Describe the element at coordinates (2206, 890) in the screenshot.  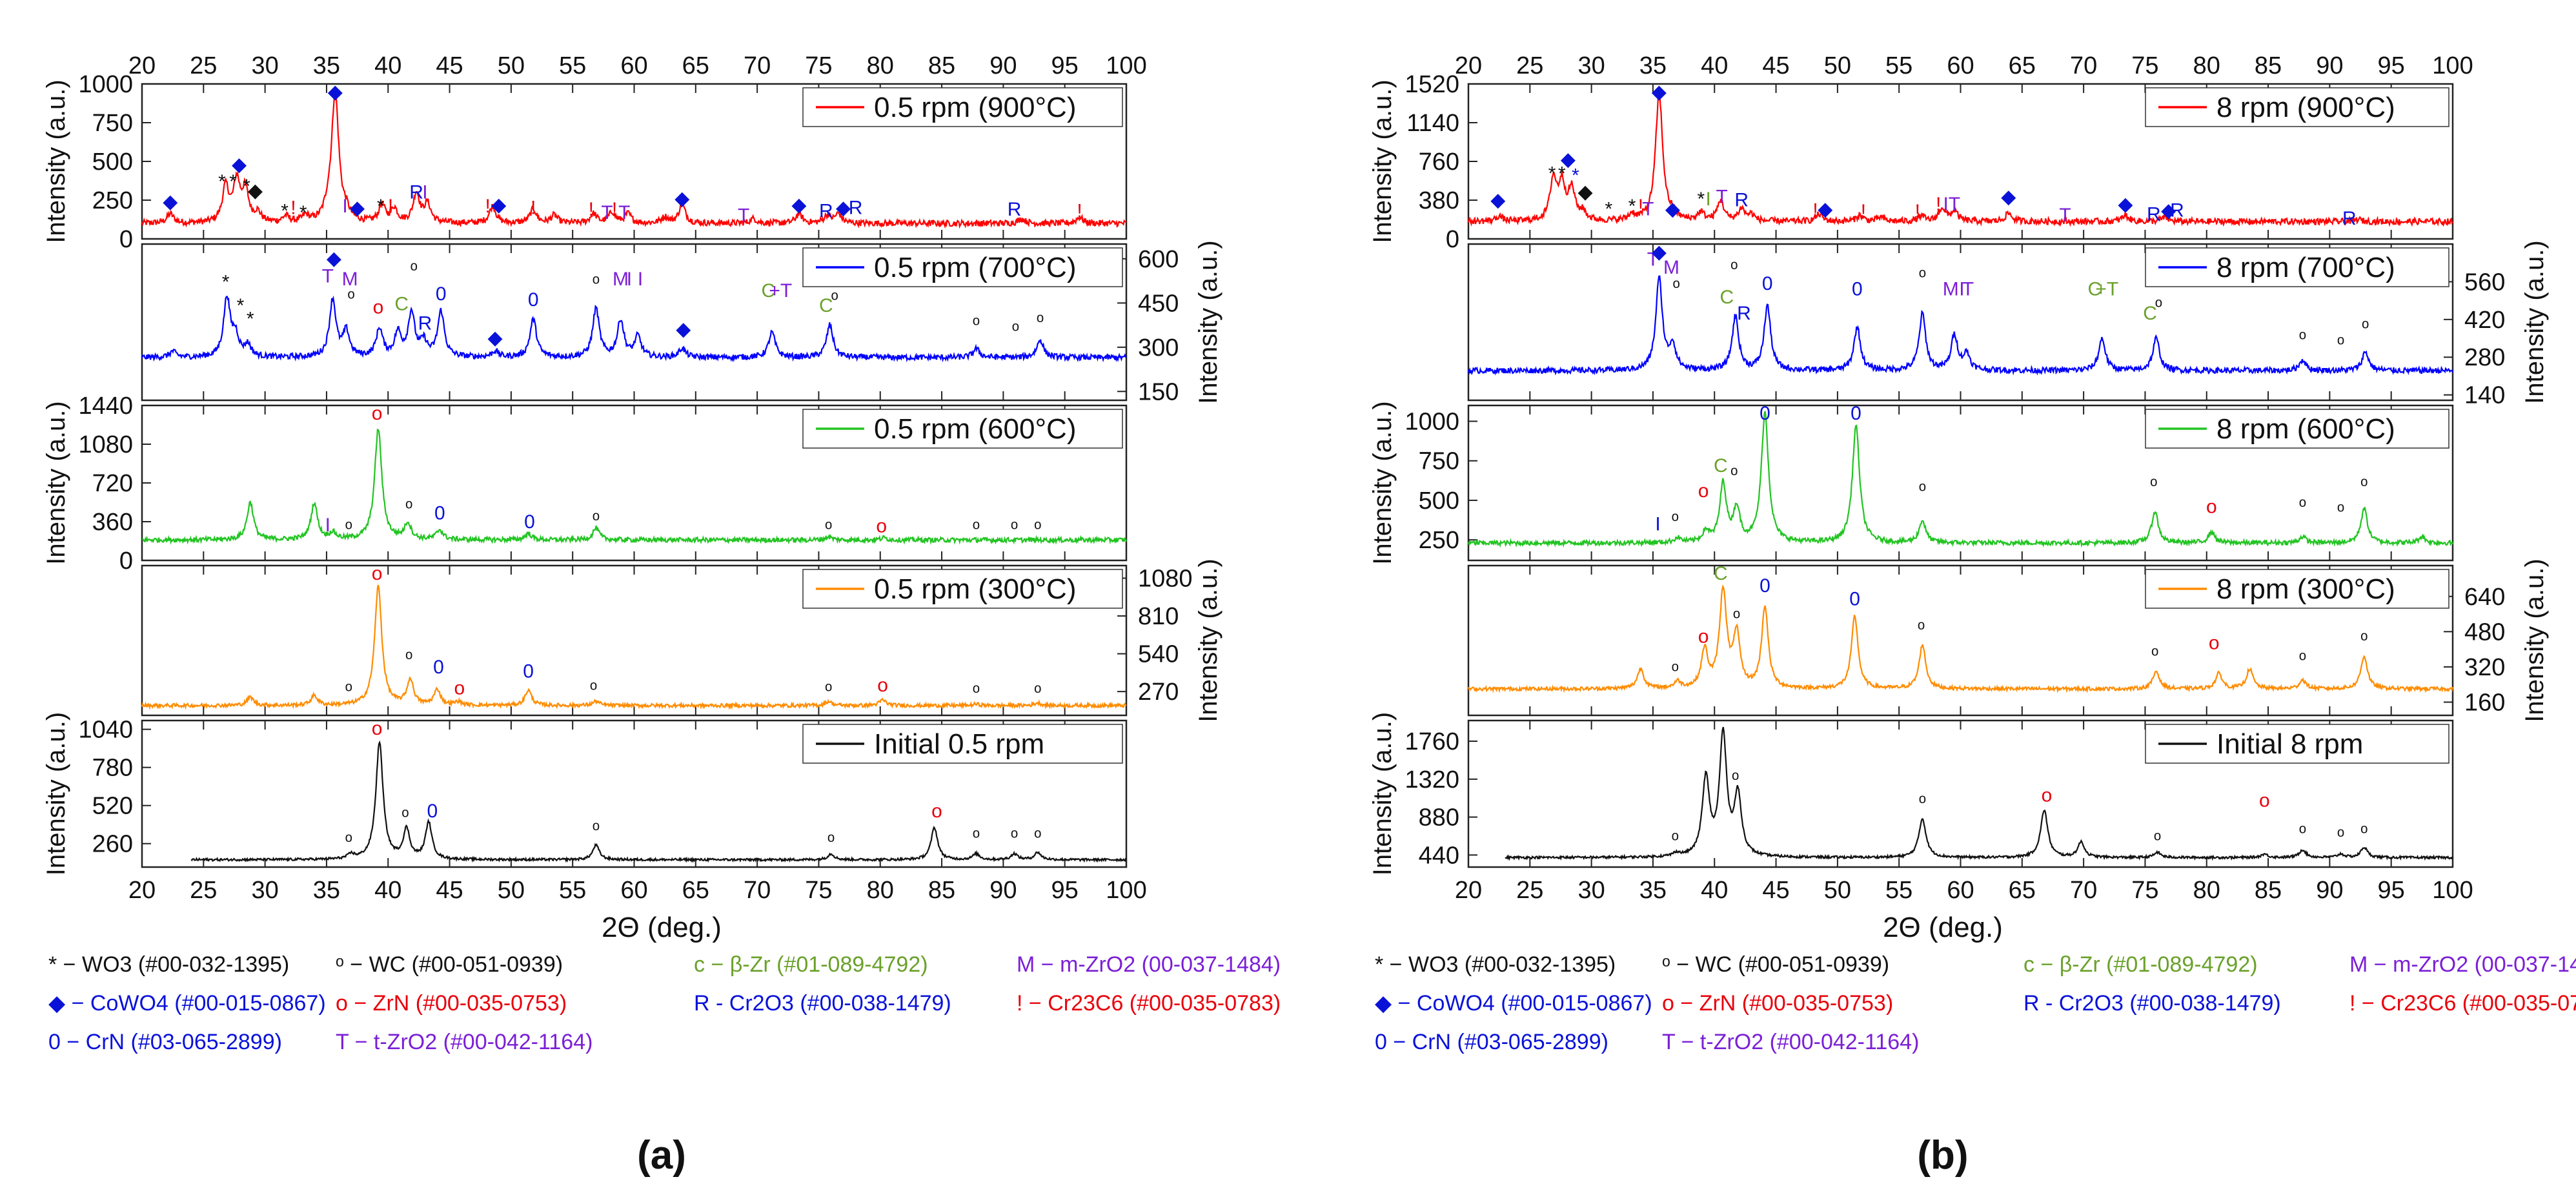
I see `x-tick-label: 80` at that location.